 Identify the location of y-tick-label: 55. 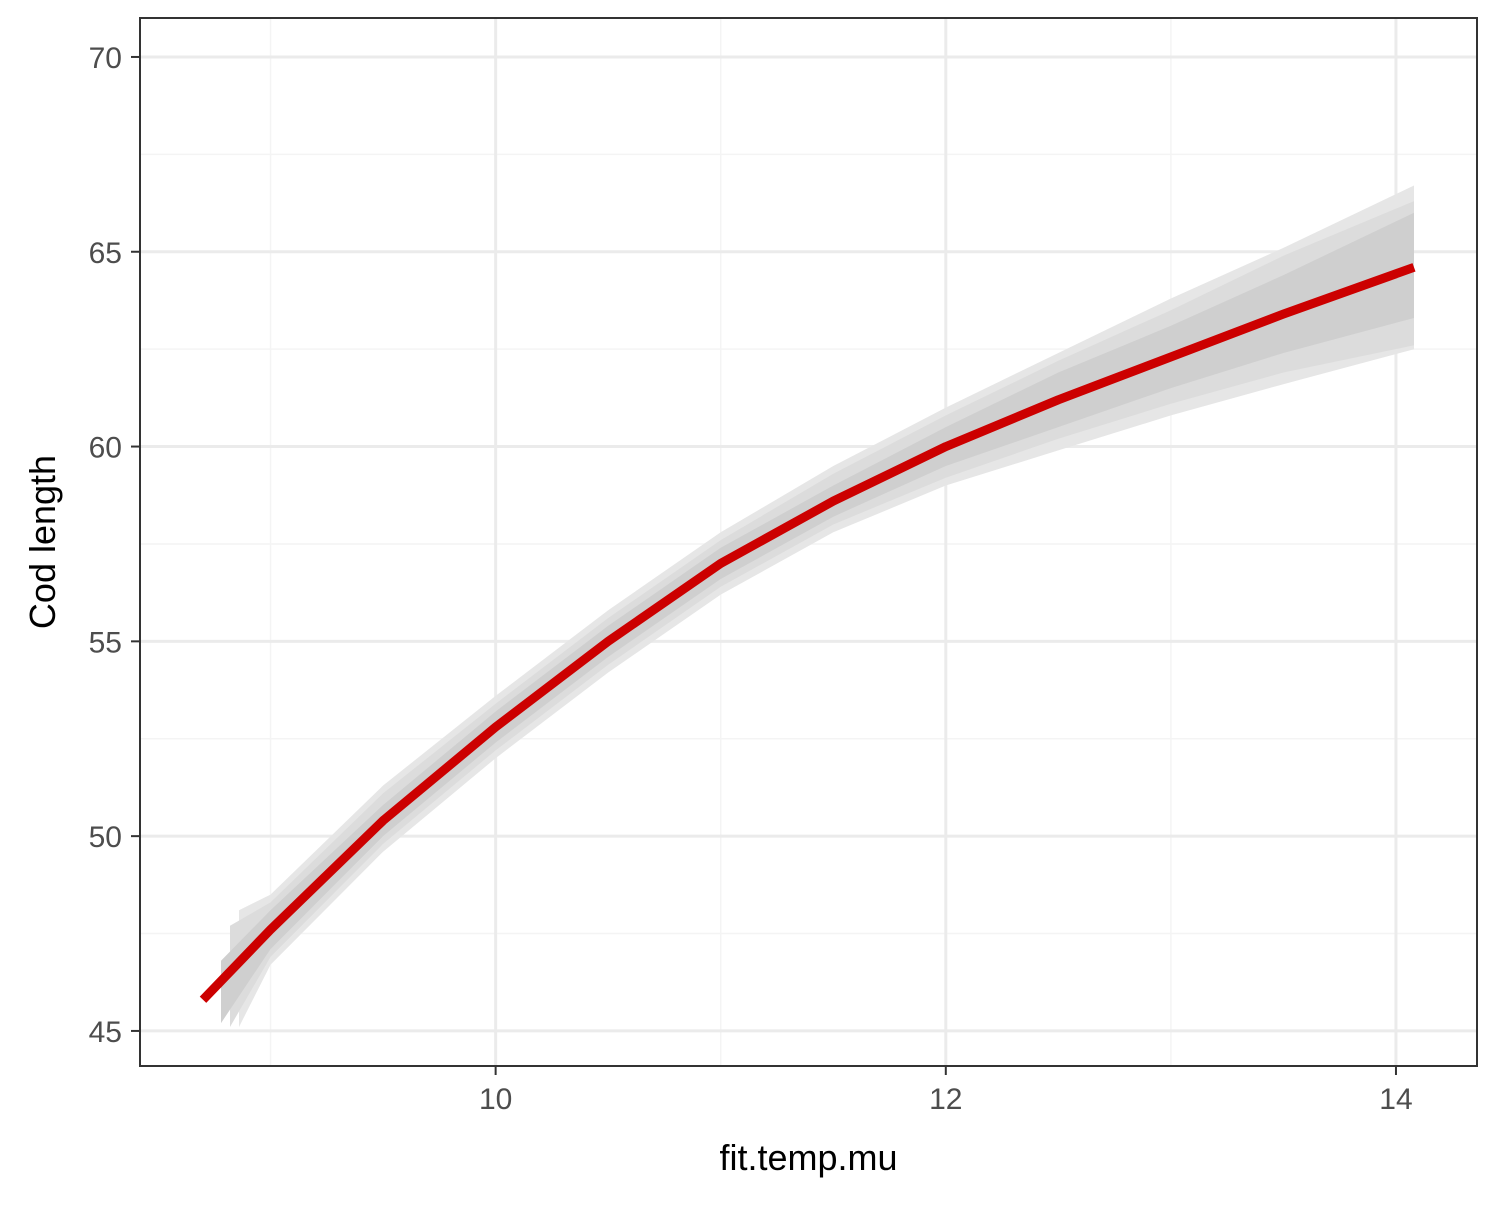
(105, 642).